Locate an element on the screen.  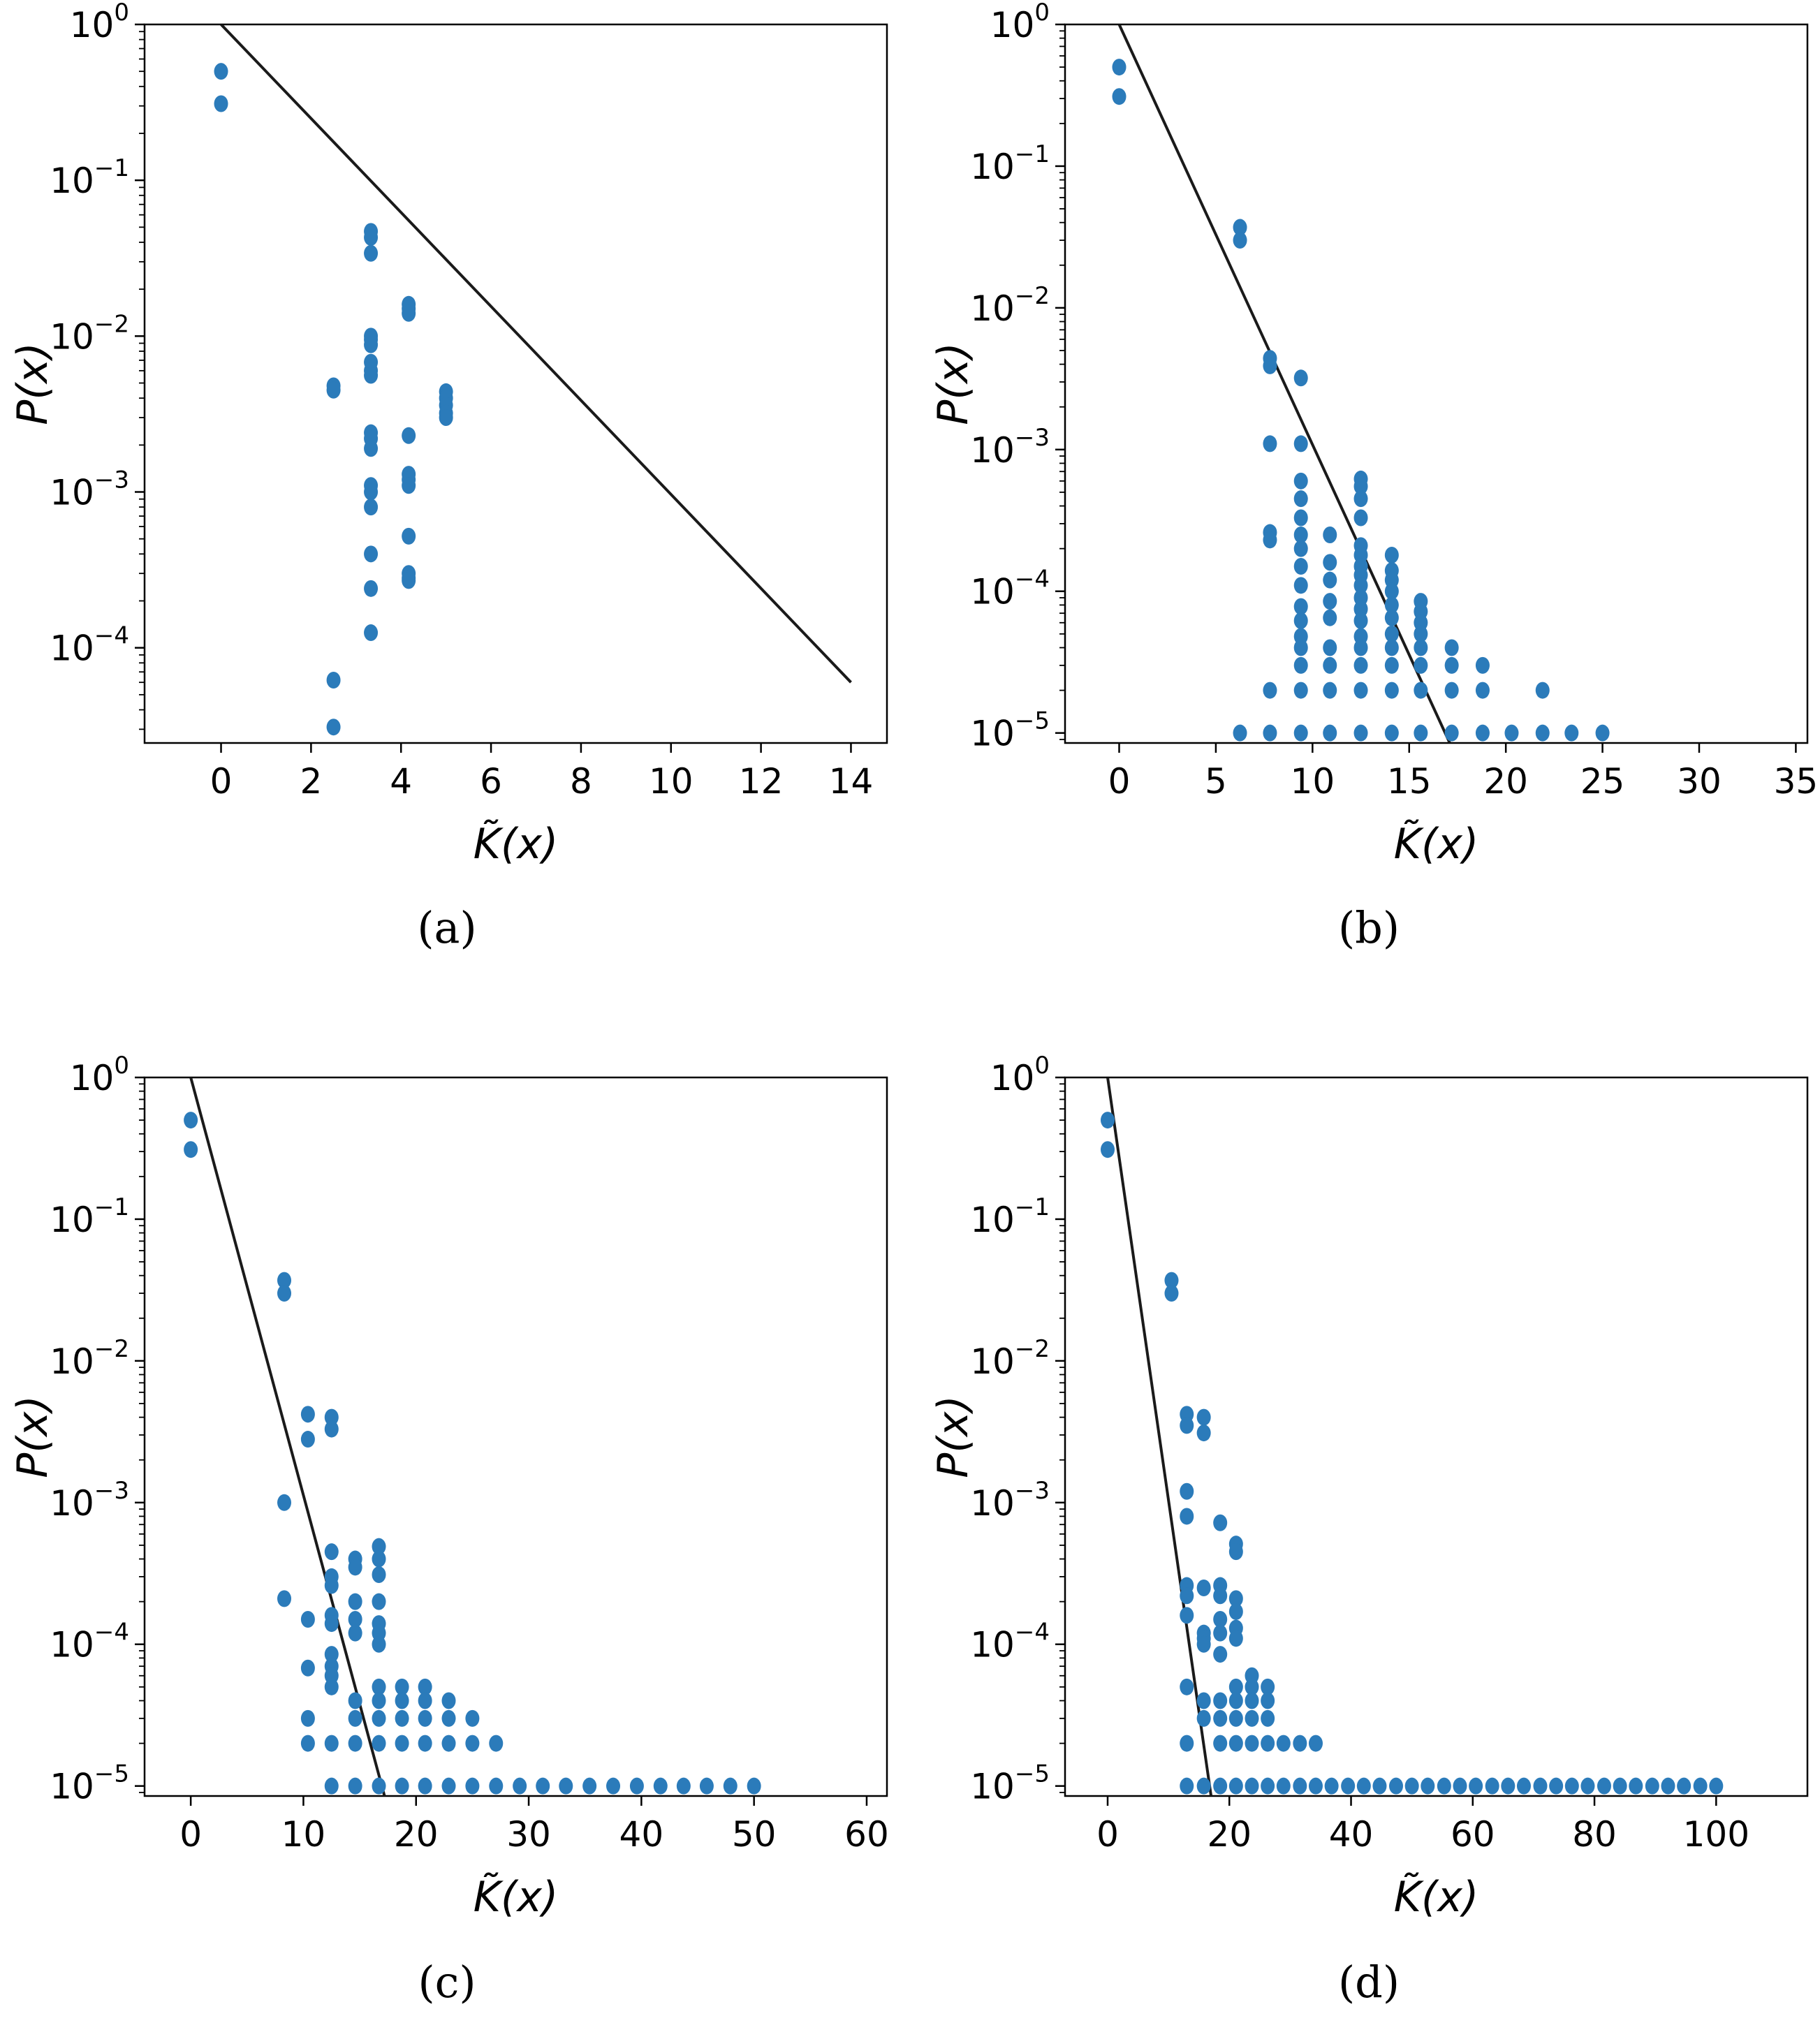
y-tick-label: 10⁻⁵ is located at coordinates (1010, 1783).